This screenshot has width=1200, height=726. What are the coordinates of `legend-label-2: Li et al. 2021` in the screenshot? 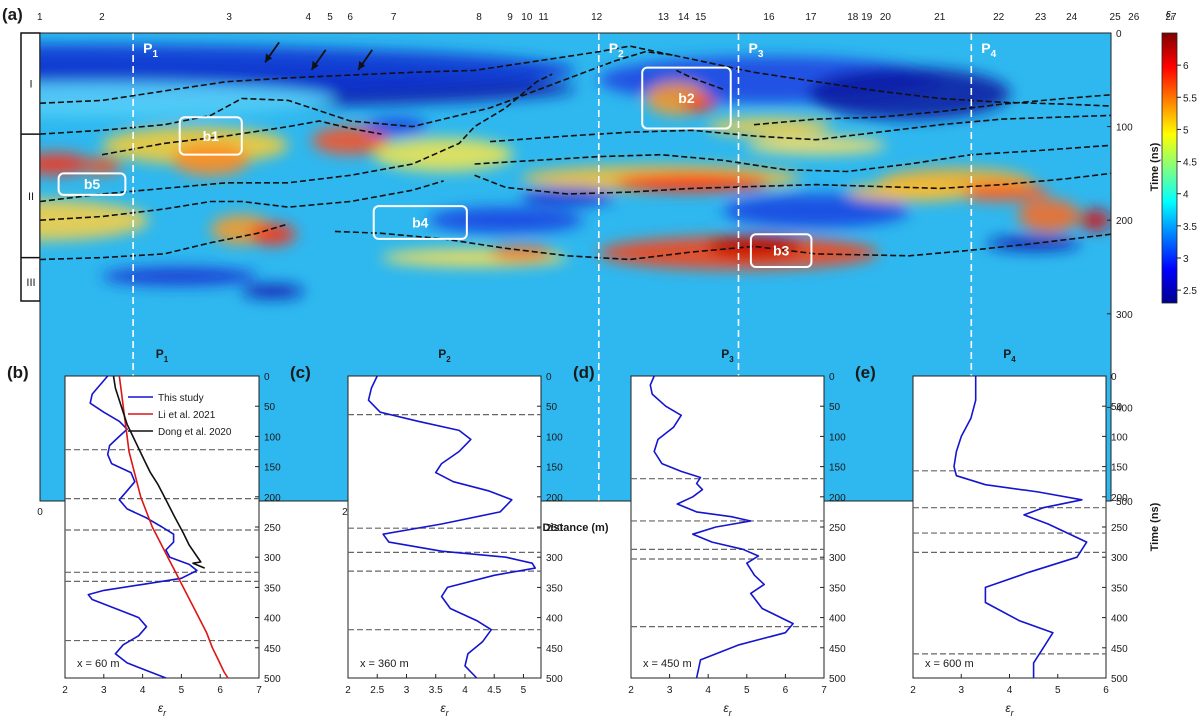 It's located at (187, 415).